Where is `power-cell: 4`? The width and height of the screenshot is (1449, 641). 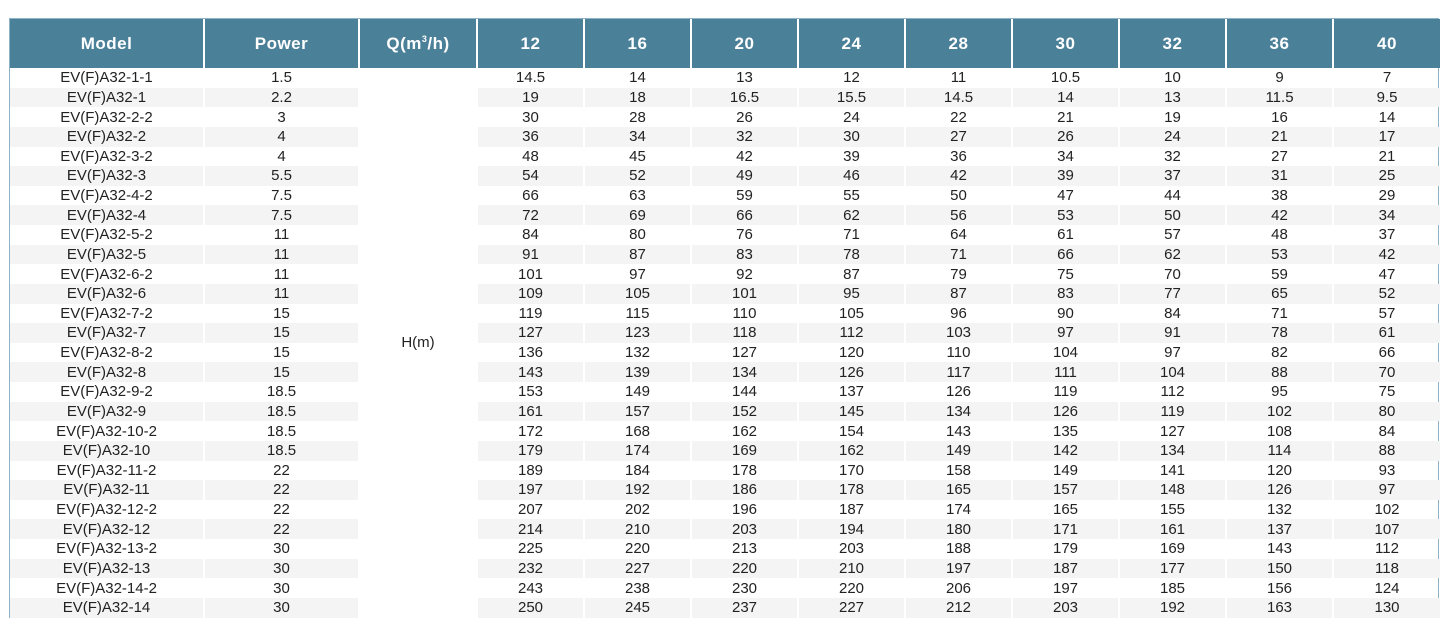
power-cell: 4 is located at coordinates (280, 136).